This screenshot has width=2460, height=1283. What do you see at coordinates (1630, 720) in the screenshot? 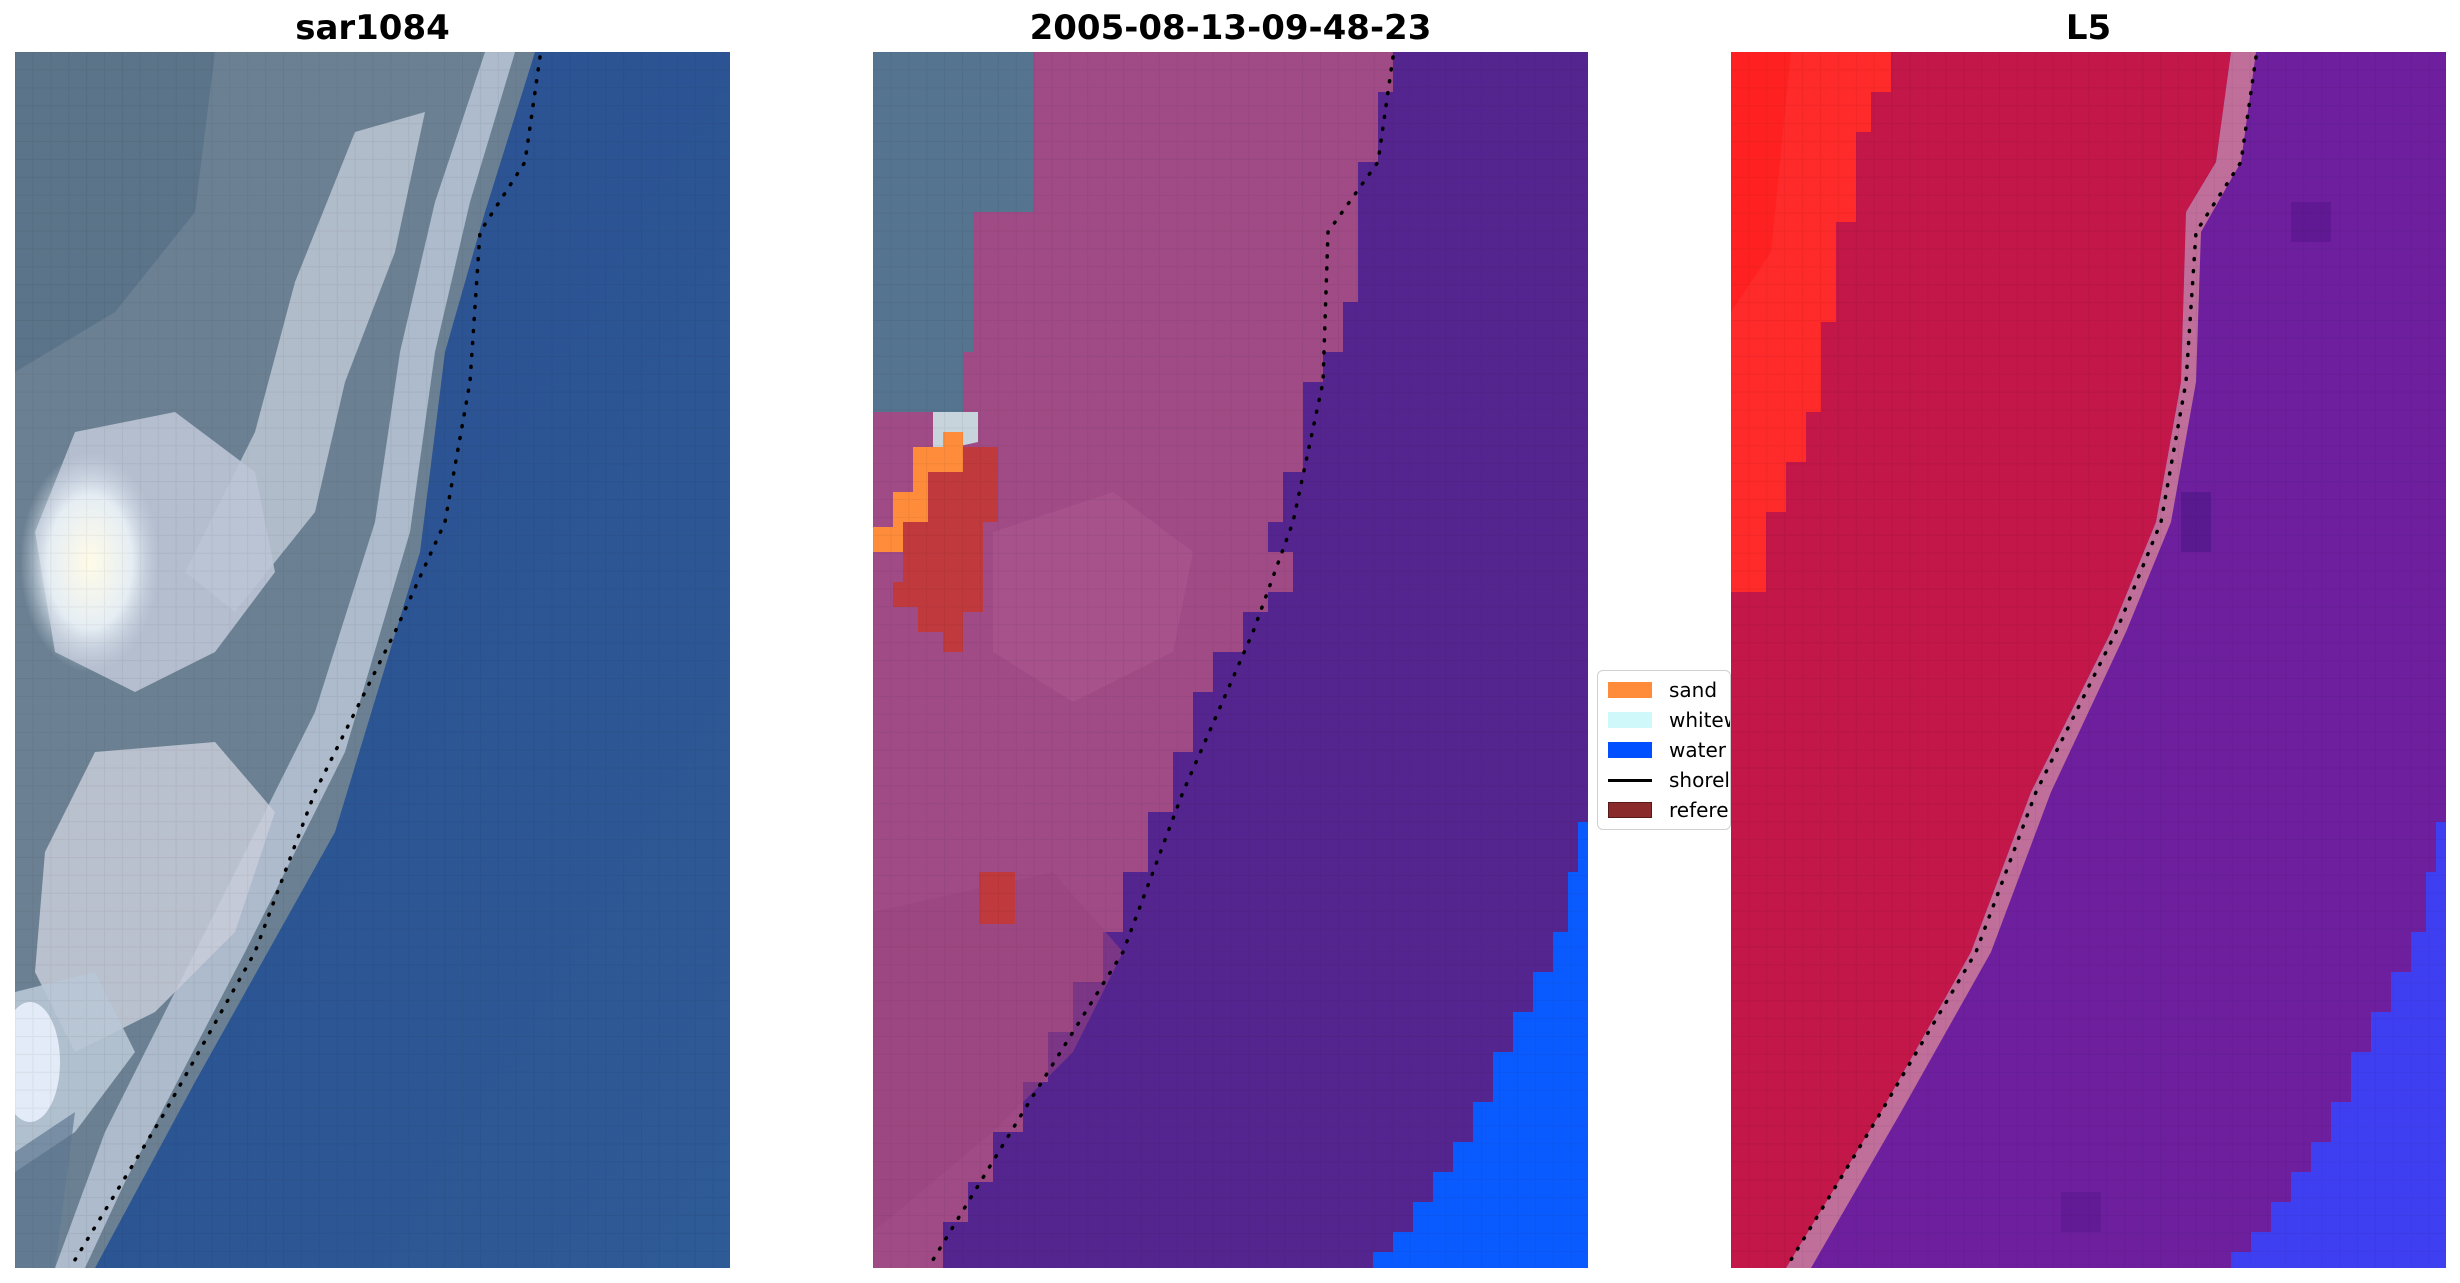
I see `legend-swatch-whitewater` at bounding box center [1630, 720].